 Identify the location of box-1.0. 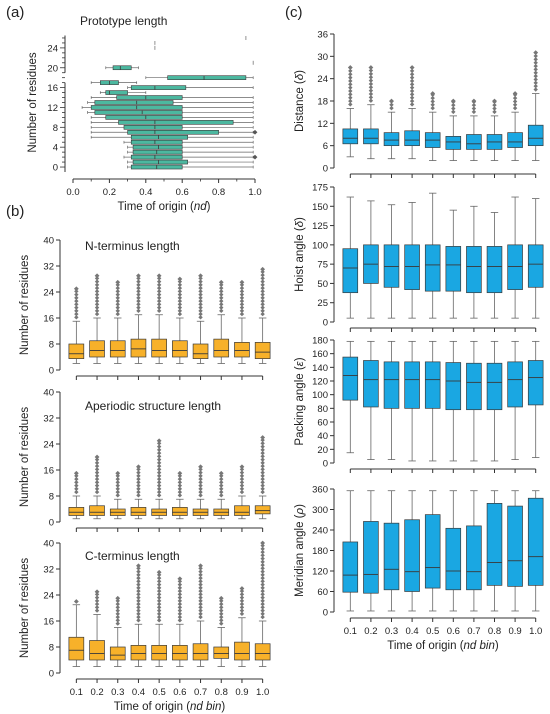
(262, 350).